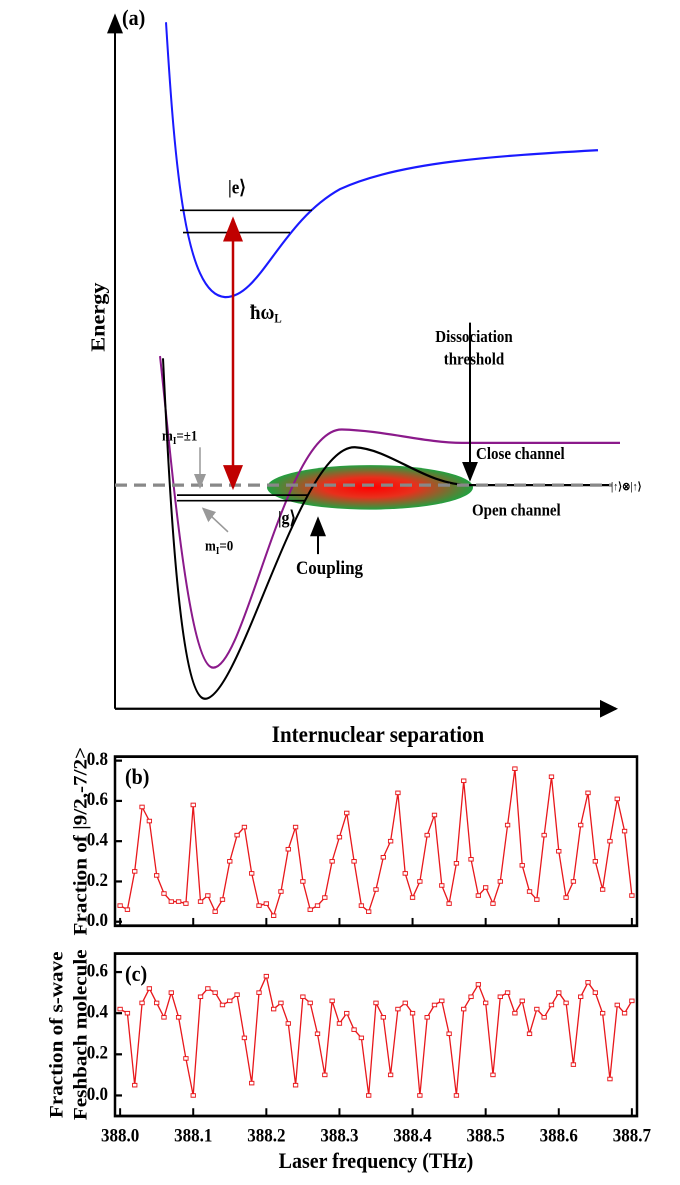  What do you see at coordinates (137, 776) in the screenshot?
I see `panel-label: (b)` at bounding box center [137, 776].